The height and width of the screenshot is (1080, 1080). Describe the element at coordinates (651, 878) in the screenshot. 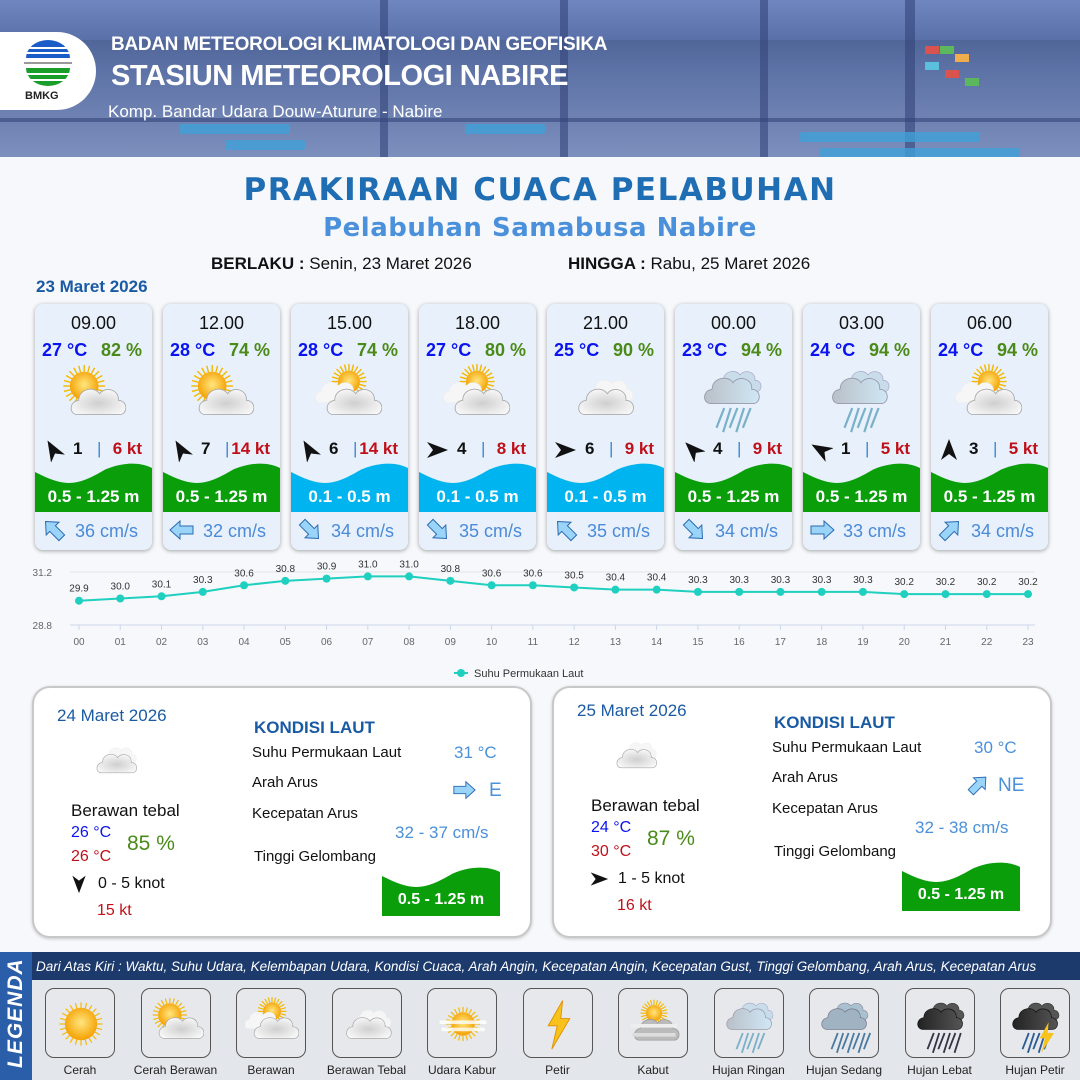

I see `wind-speed-range: 1 - 5 knot` at that location.